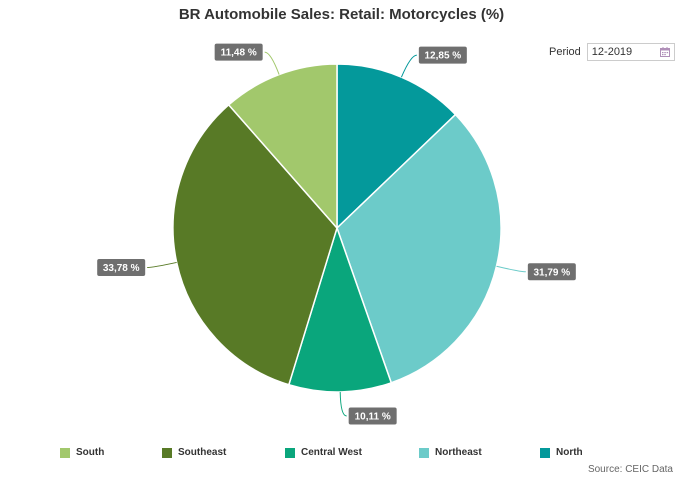 Image resolution: width=683 pixels, height=483 pixels. I want to click on legend-label: Southeast, so click(202, 452).